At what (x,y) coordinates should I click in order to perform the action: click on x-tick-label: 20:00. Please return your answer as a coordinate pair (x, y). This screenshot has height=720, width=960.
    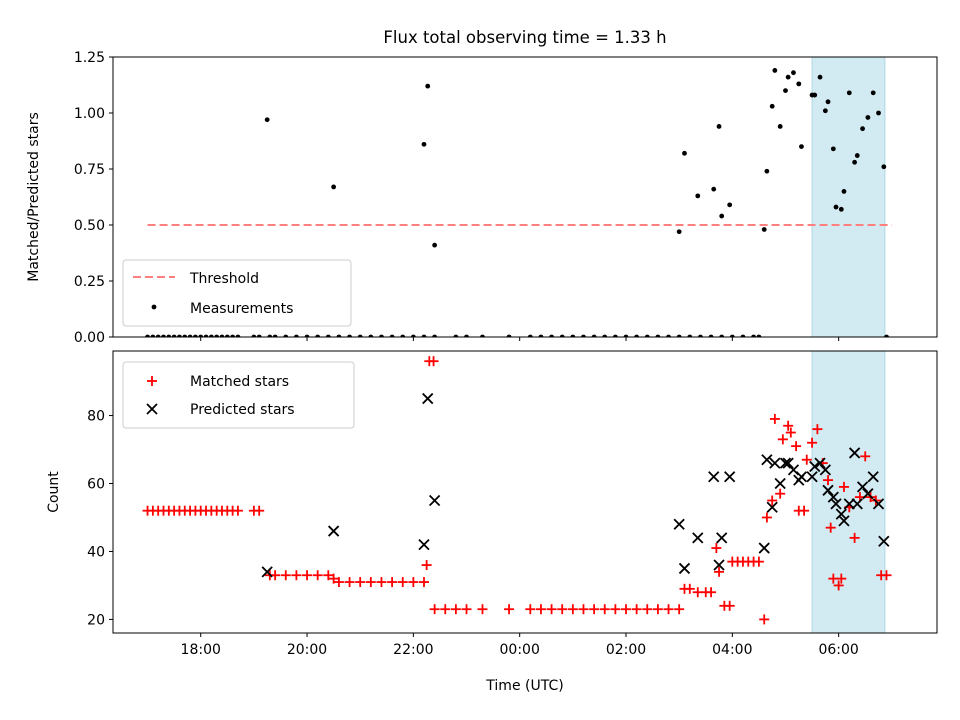
    Looking at the image, I should click on (307, 650).